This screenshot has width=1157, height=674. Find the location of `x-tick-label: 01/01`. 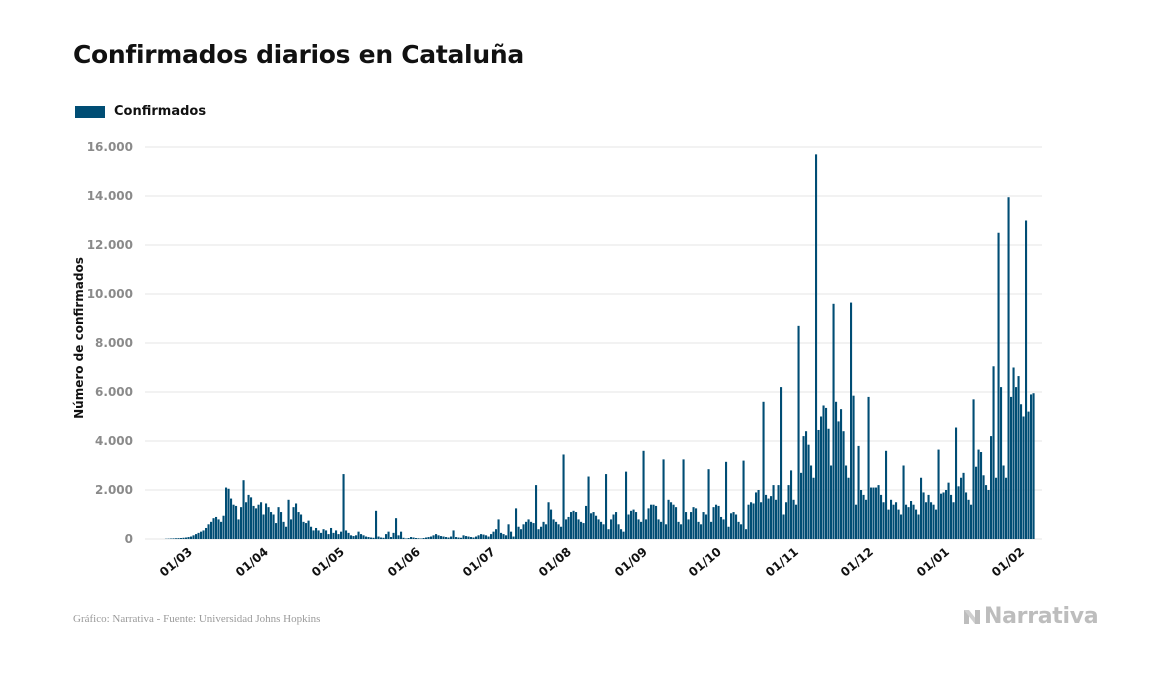

x-tick-label: 01/01 is located at coordinates (933, 562).